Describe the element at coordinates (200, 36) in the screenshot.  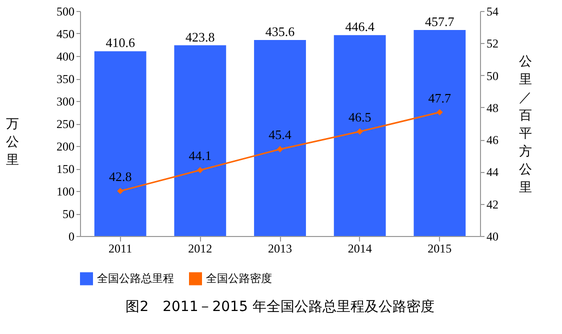
I see `data-label: 423.8` at that location.